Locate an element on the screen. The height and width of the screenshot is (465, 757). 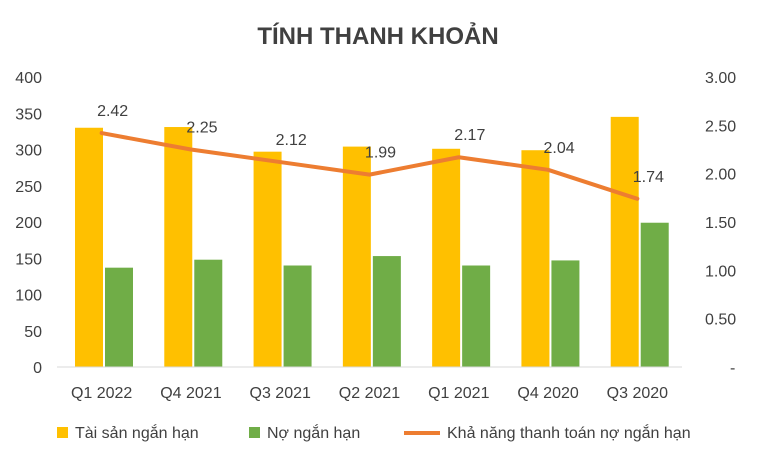
line-data-label: 1.99 is located at coordinates (380, 153).